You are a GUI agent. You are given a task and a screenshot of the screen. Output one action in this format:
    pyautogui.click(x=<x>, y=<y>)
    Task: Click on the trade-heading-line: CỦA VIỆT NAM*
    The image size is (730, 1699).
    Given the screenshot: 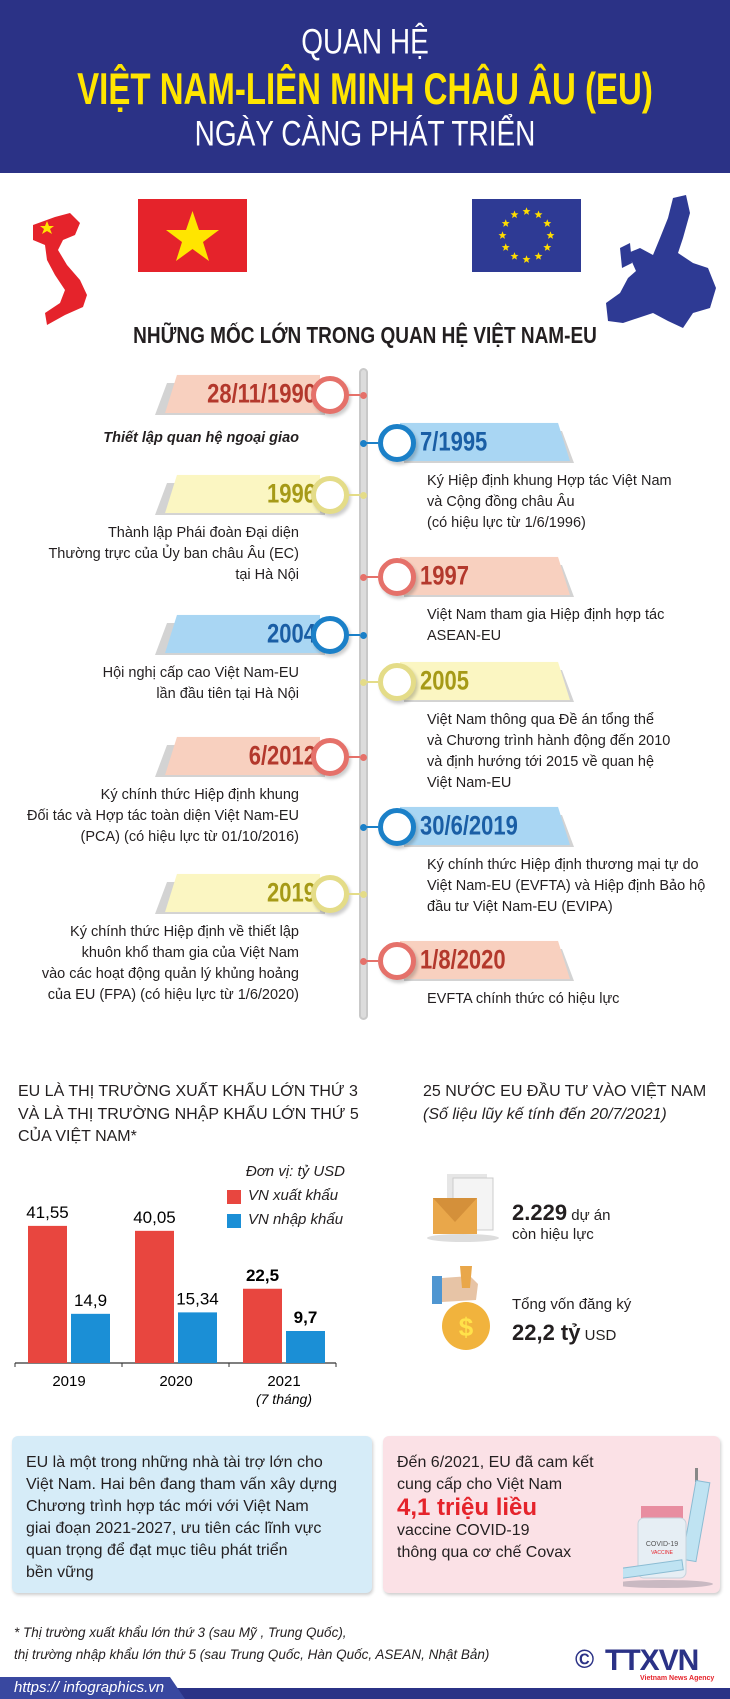 What is the action you would take?
    pyautogui.click(x=77, y=1136)
    